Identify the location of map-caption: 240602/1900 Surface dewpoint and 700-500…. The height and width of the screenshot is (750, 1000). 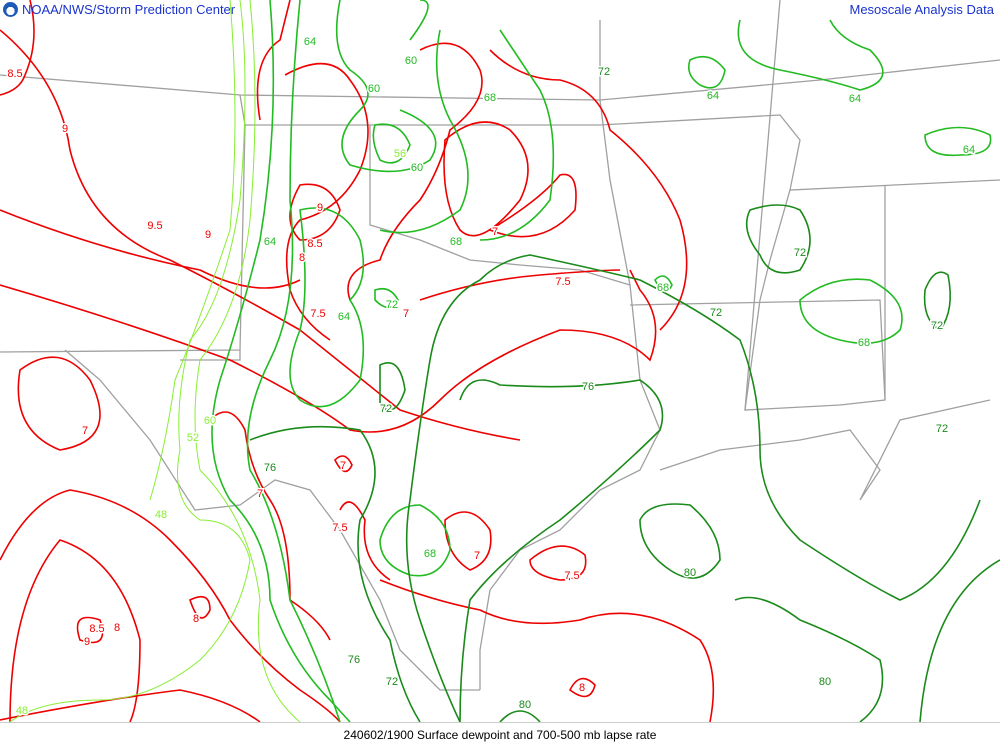
(500, 735).